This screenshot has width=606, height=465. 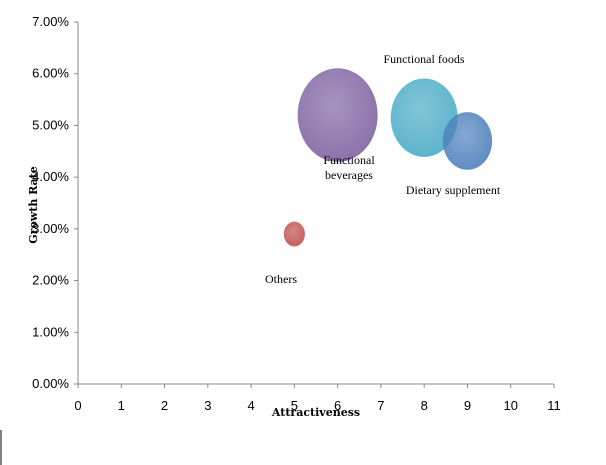 What do you see at coordinates (294, 234) in the screenshot?
I see `bubble-others` at bounding box center [294, 234].